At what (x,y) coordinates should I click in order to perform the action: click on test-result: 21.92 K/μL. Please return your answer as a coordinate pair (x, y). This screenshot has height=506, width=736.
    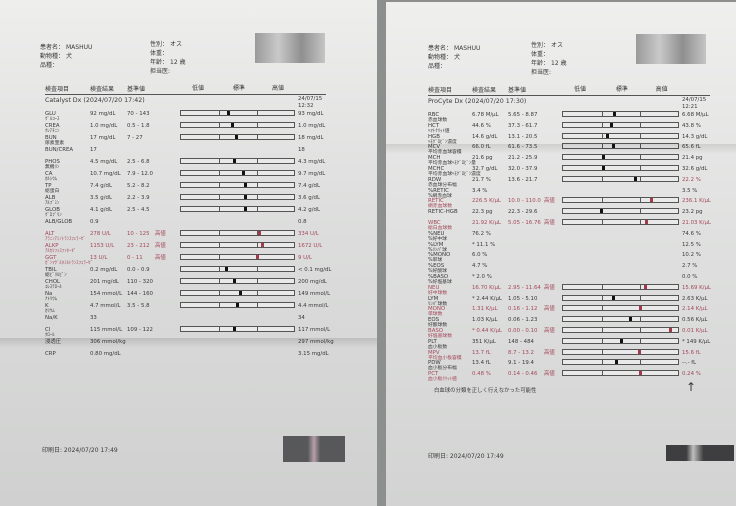
    Looking at the image, I should click on (486, 223).